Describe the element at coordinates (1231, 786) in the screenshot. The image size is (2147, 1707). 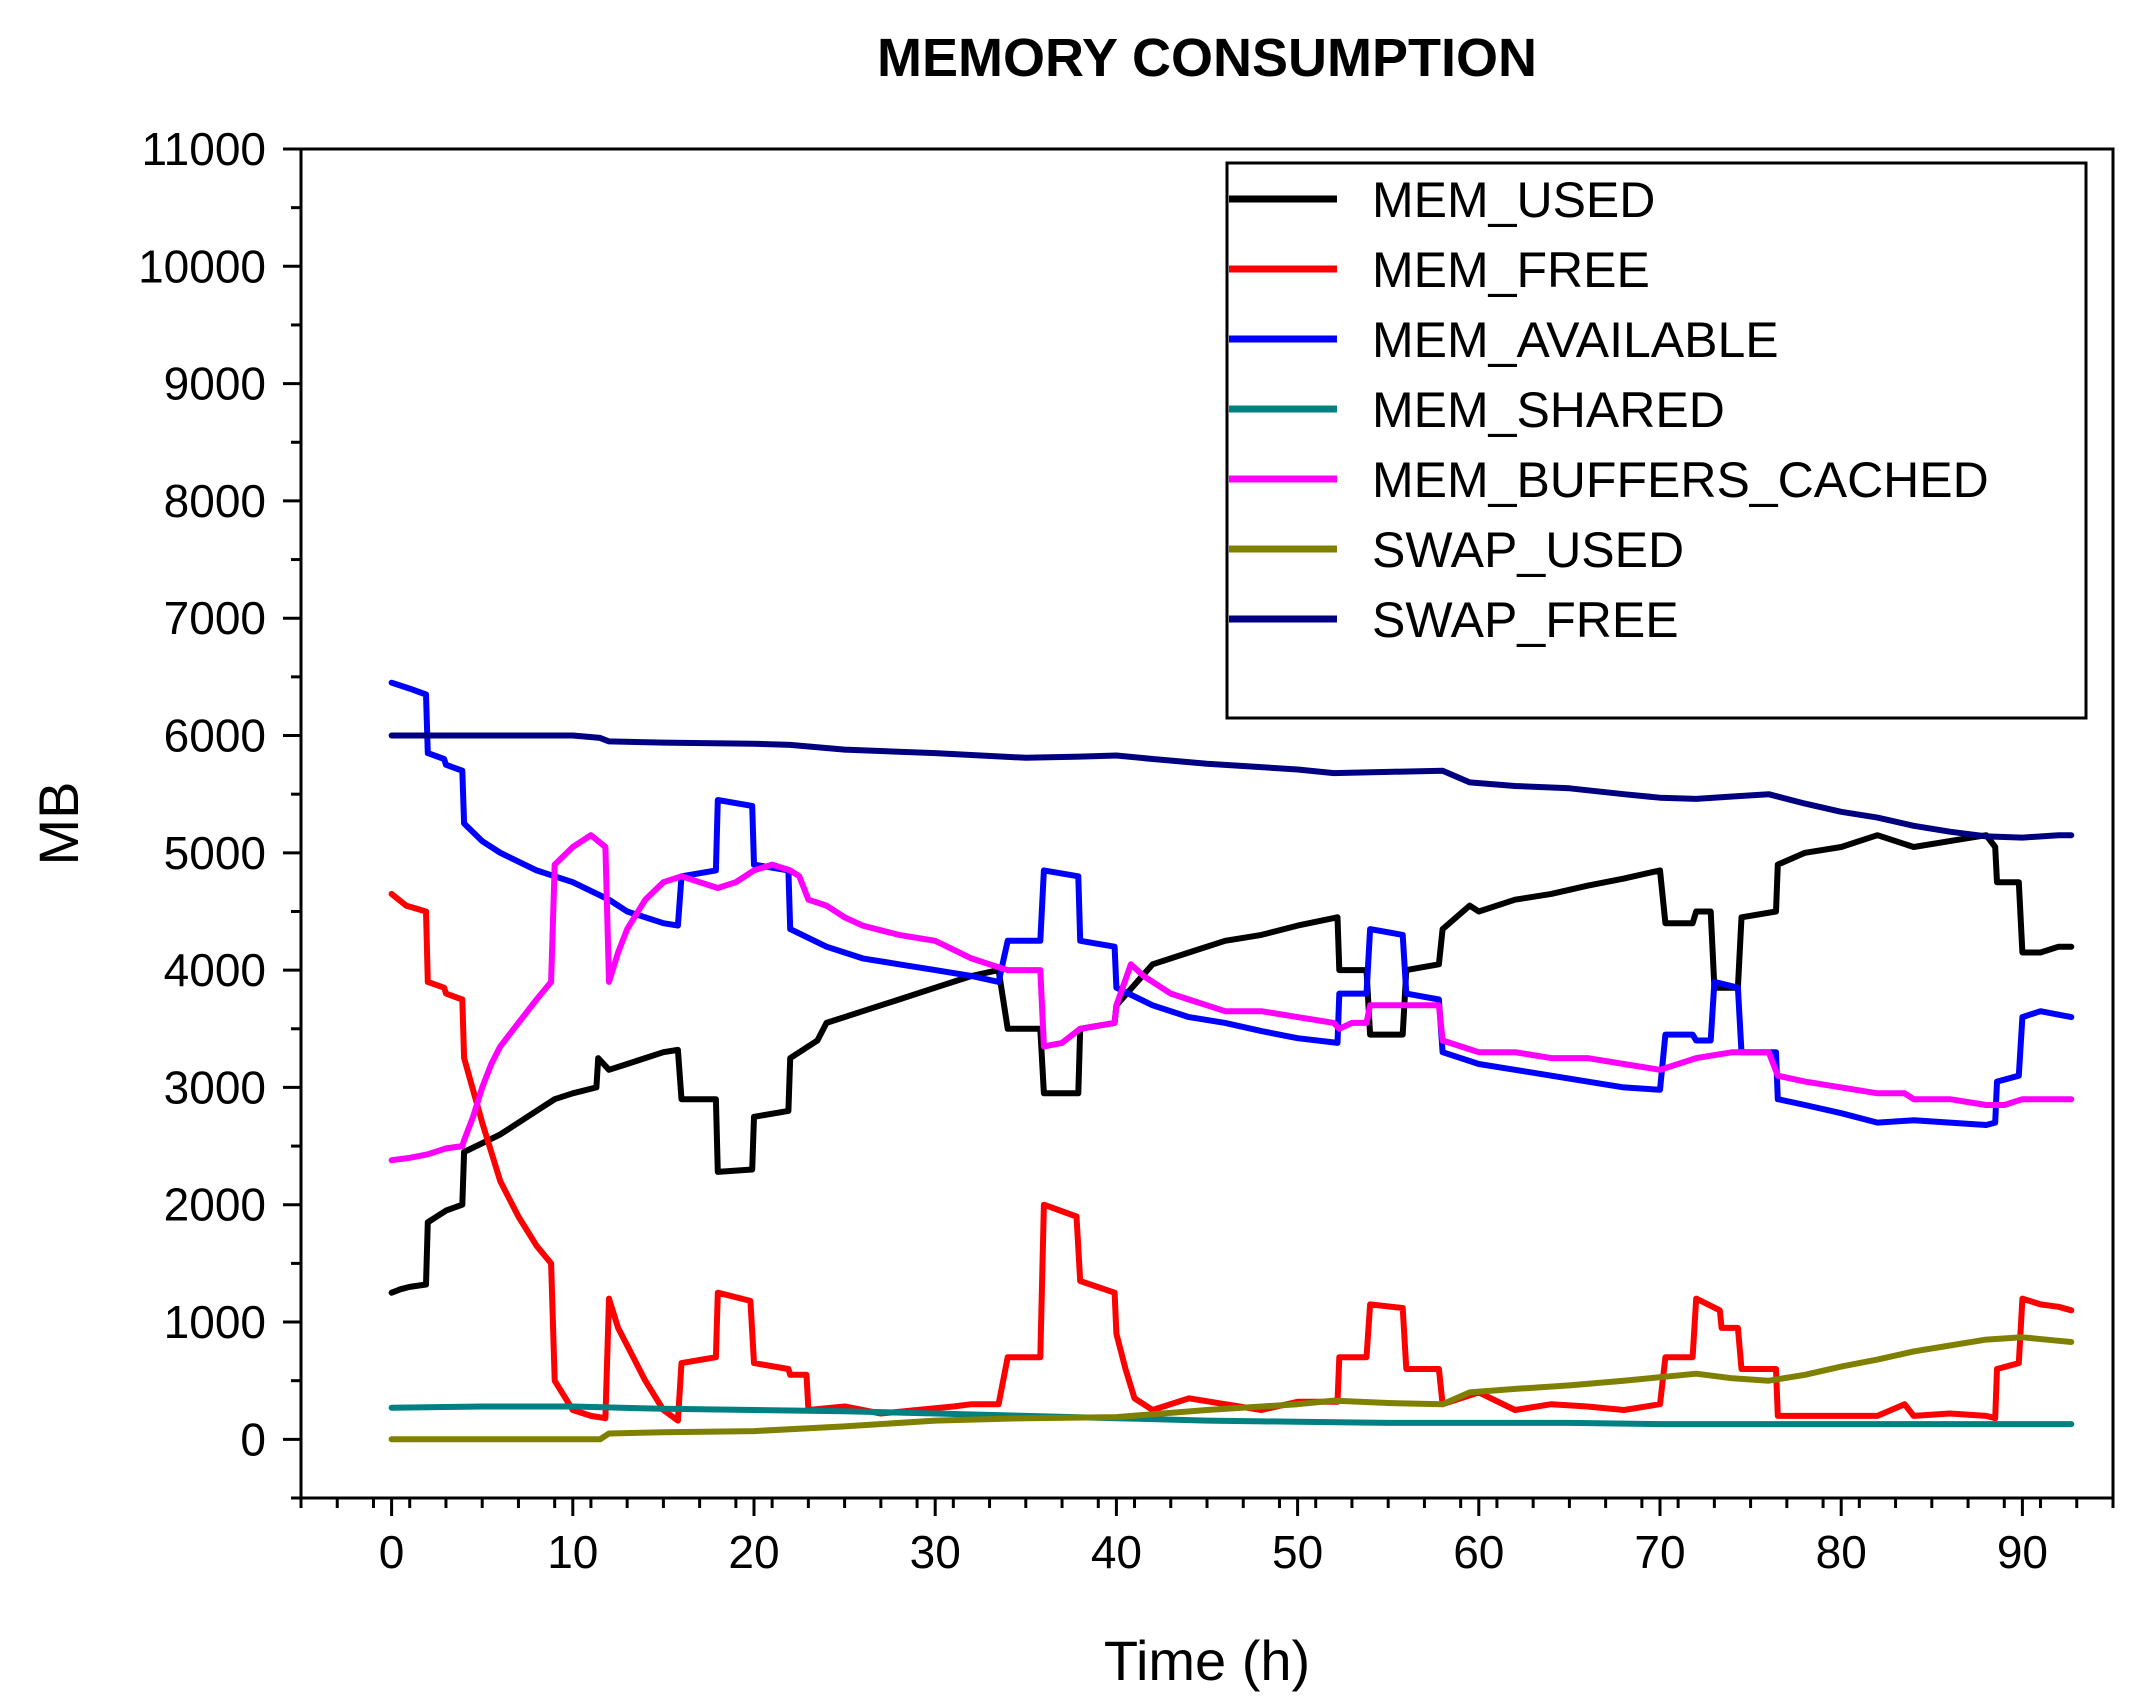
I see `series-line-swap-free` at that location.